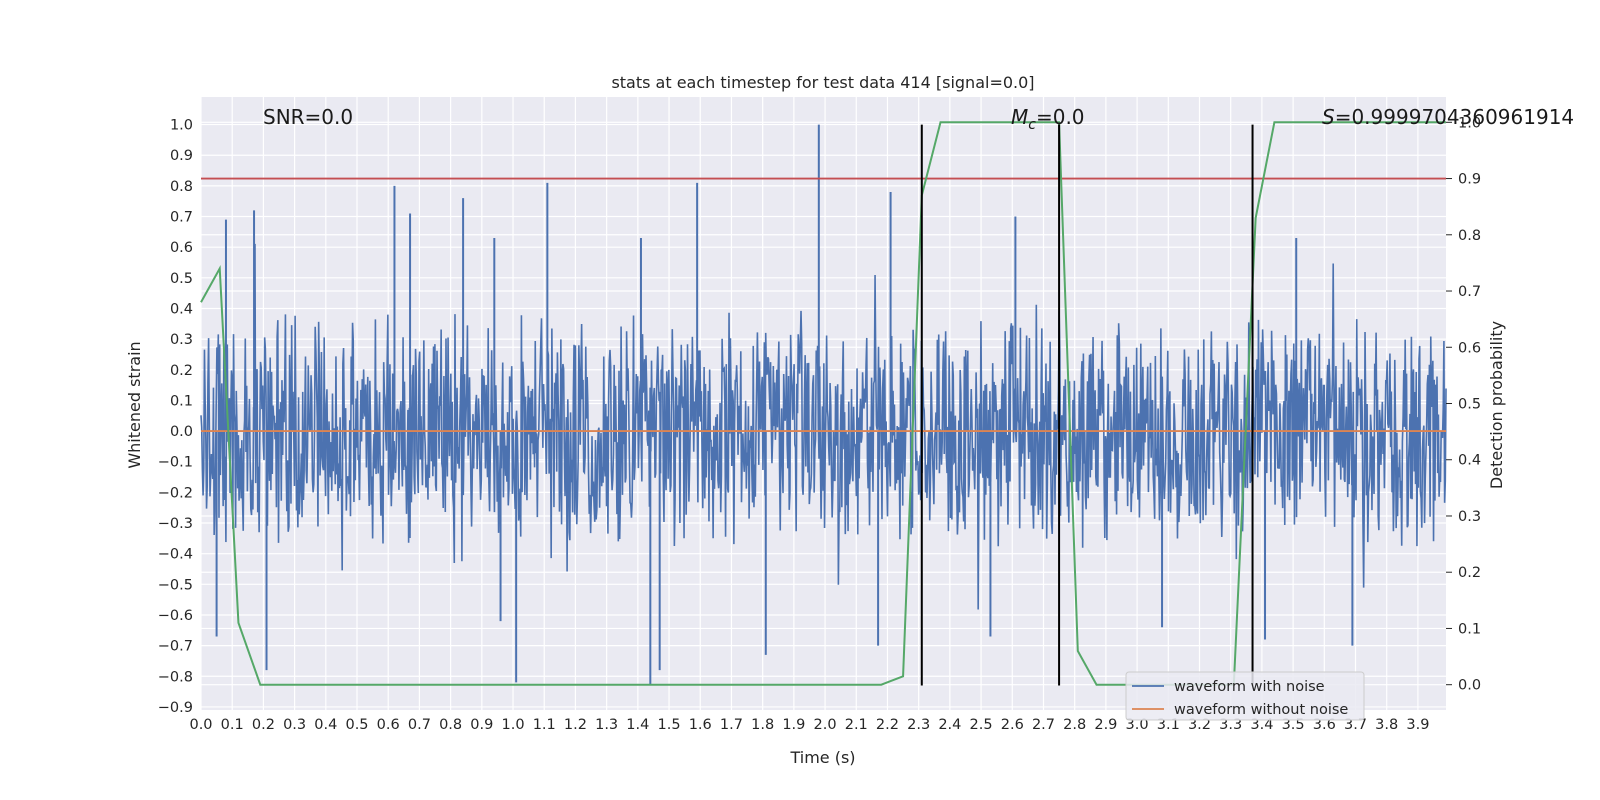 The image size is (1600, 800). What do you see at coordinates (175, 463) in the screenshot?
I see `y-tick-label: −0.1` at bounding box center [175, 463].